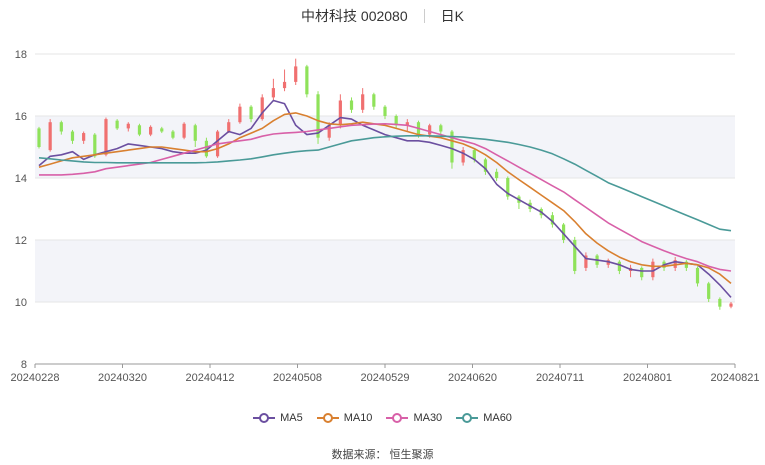 Image resolution: width=765 pixels, height=465 pixels. I want to click on legend-label-ma30: MA30, so click(428, 418).